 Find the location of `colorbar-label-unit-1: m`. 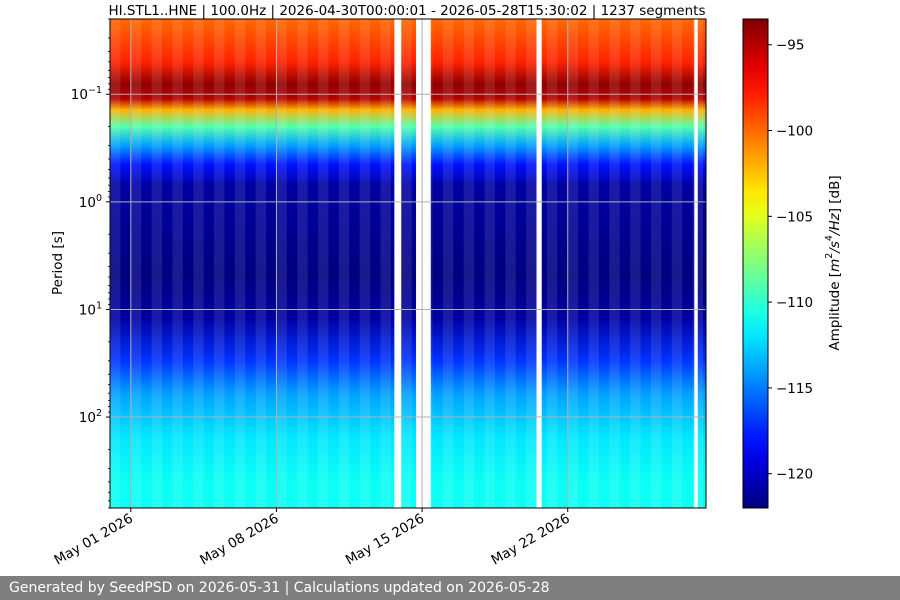

colorbar-label-unit-1: m is located at coordinates (835, 265).